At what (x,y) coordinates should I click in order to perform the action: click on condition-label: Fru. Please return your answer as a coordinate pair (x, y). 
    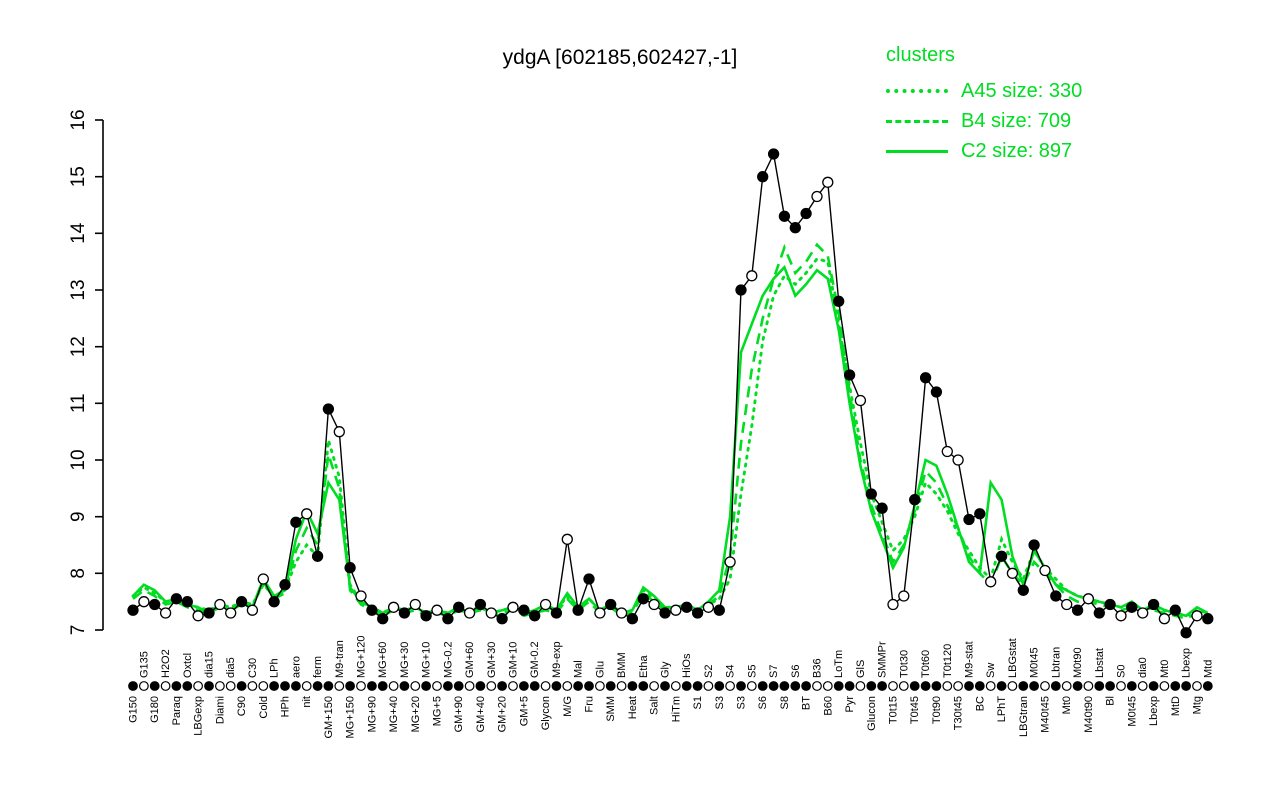
    Looking at the image, I should click on (590, 704).